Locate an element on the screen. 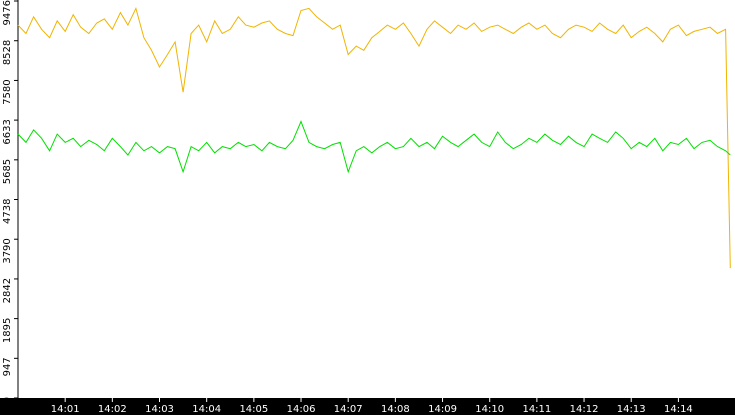  y-tick-label: 0 is located at coordinates (7, 400).